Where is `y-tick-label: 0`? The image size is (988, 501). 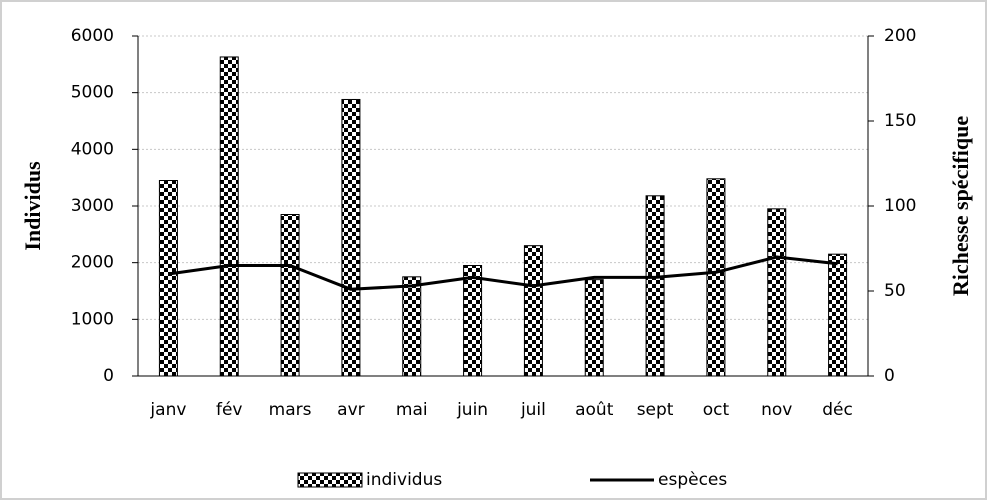
y-tick-label: 0 is located at coordinates (108, 376).